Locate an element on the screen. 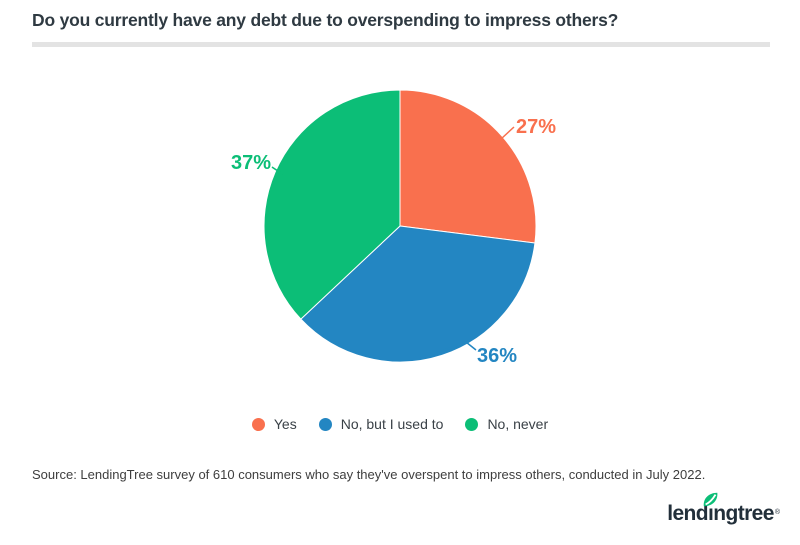 This screenshot has width=800, height=545. leaf-vein is located at coordinates (711, 500).